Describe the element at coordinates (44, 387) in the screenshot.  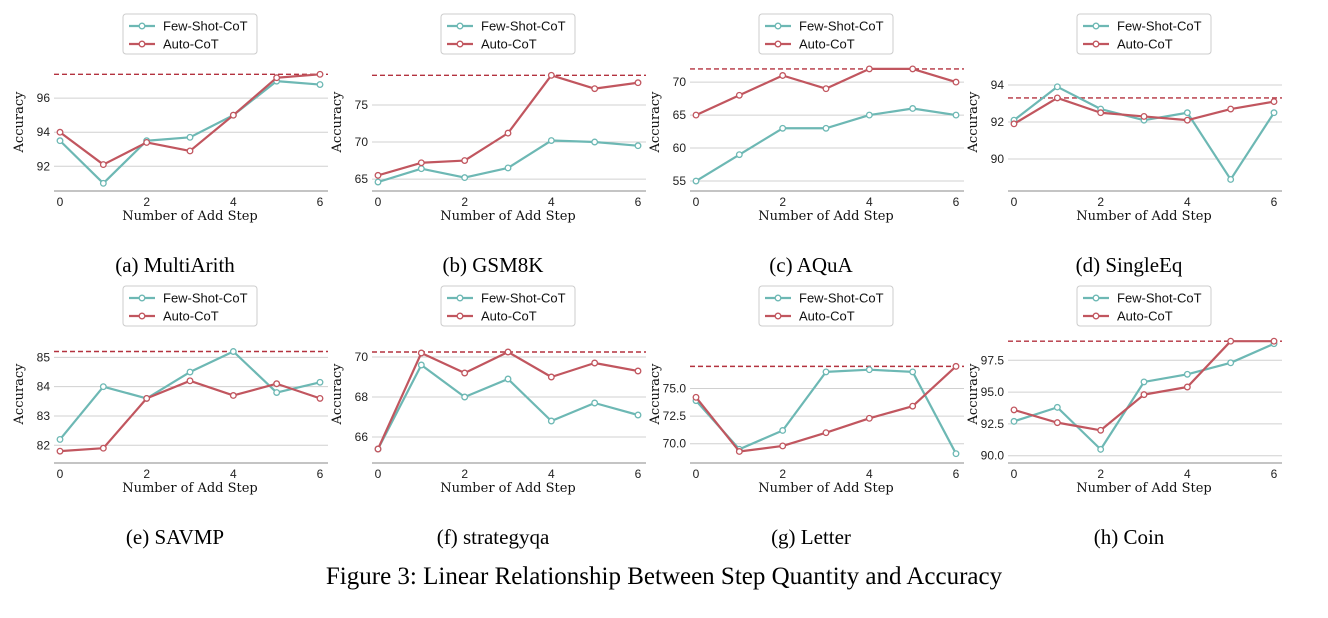
I see `y-tick-label: 84` at that location.